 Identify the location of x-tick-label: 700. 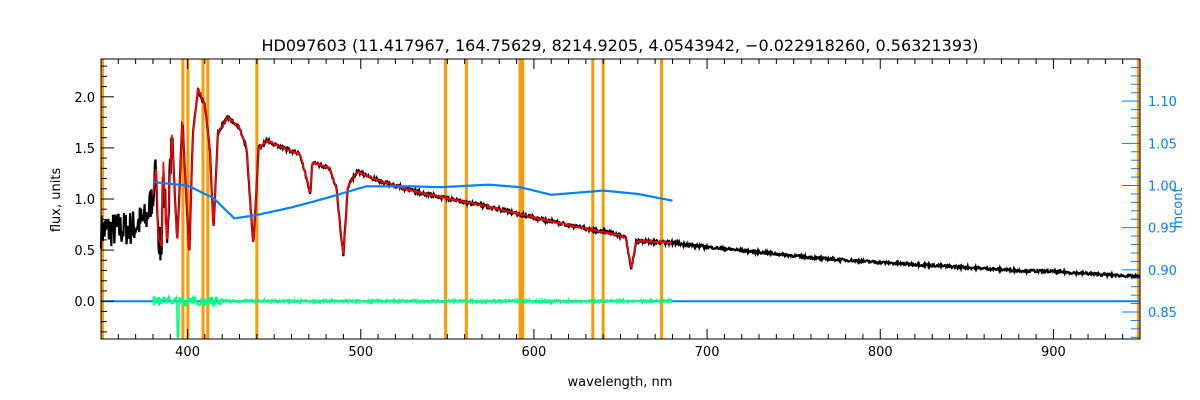
(707, 352).